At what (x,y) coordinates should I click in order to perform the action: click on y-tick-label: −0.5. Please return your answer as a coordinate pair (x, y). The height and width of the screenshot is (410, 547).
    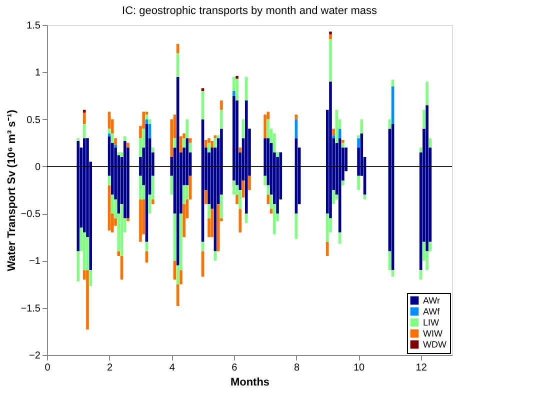
    Looking at the image, I should click on (30, 214).